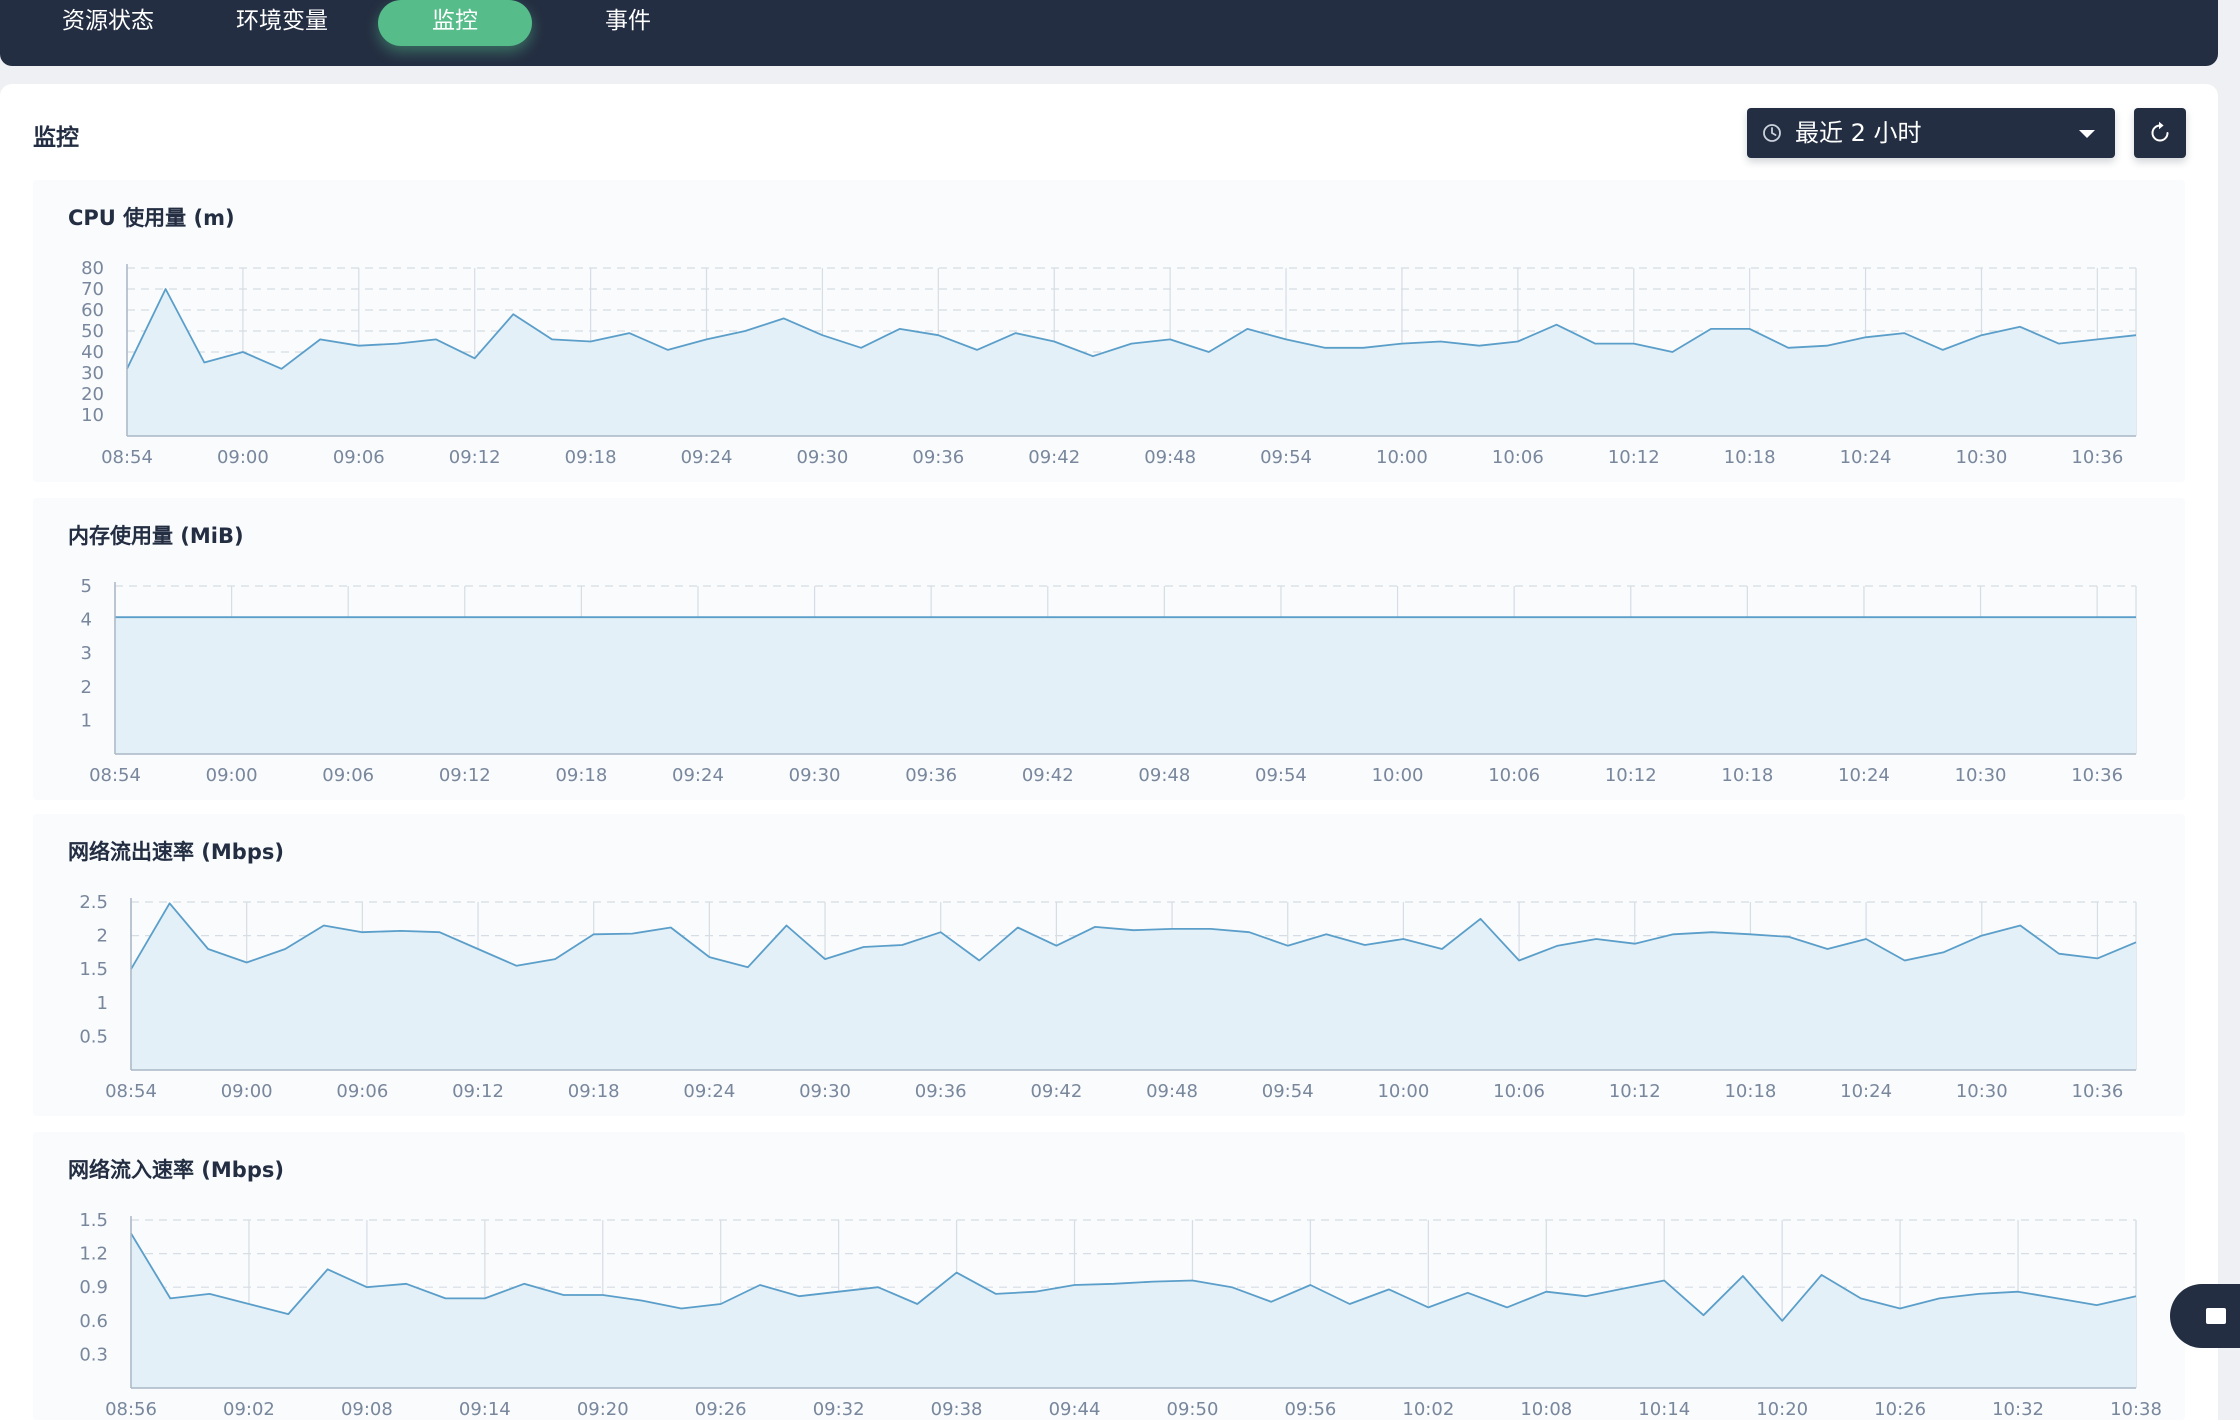  What do you see at coordinates (367, 1409) in the screenshot?
I see `x-tick-label: 09:08` at bounding box center [367, 1409].